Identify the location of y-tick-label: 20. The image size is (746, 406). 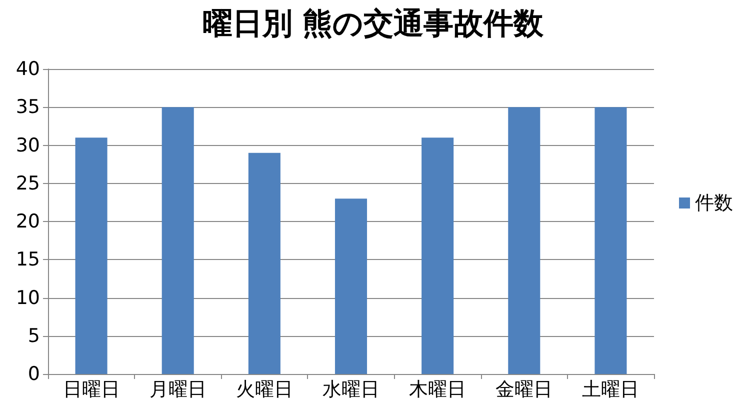
(28, 221).